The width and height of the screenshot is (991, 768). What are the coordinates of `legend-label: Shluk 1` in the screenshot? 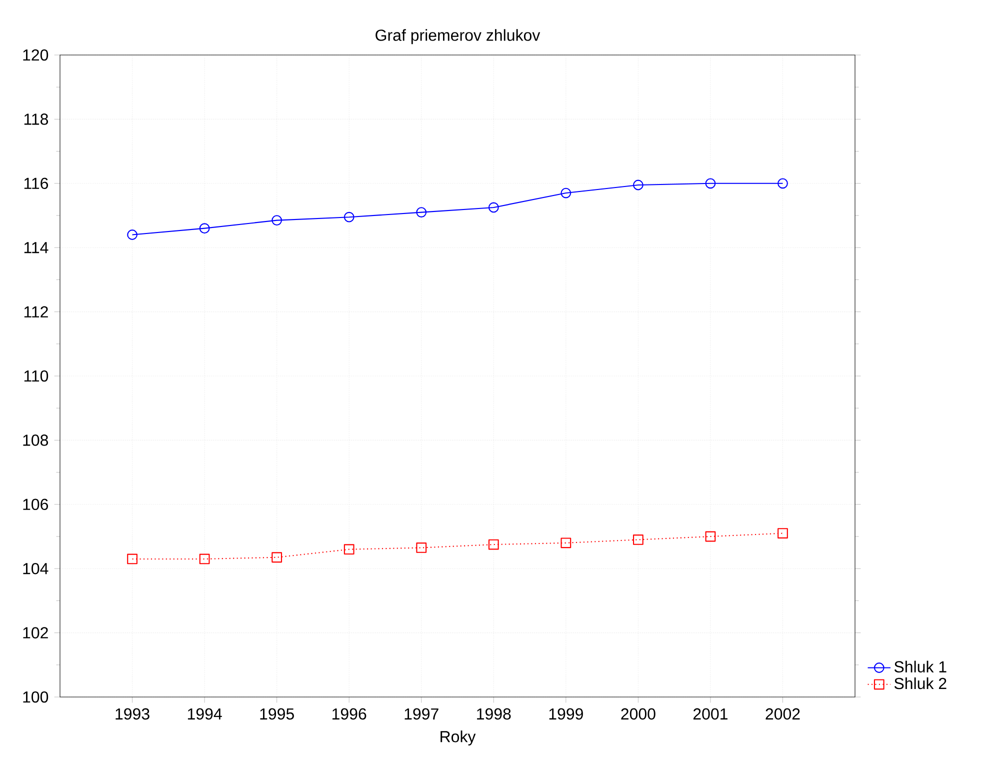 It's located at (920, 666).